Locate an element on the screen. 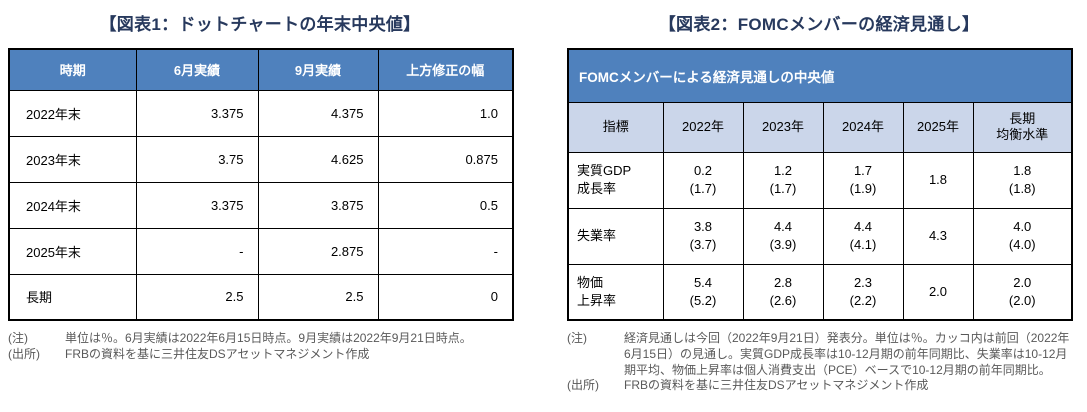 This screenshot has height=412, width=1087. column-header-2025: 2025年 is located at coordinates (938, 127).